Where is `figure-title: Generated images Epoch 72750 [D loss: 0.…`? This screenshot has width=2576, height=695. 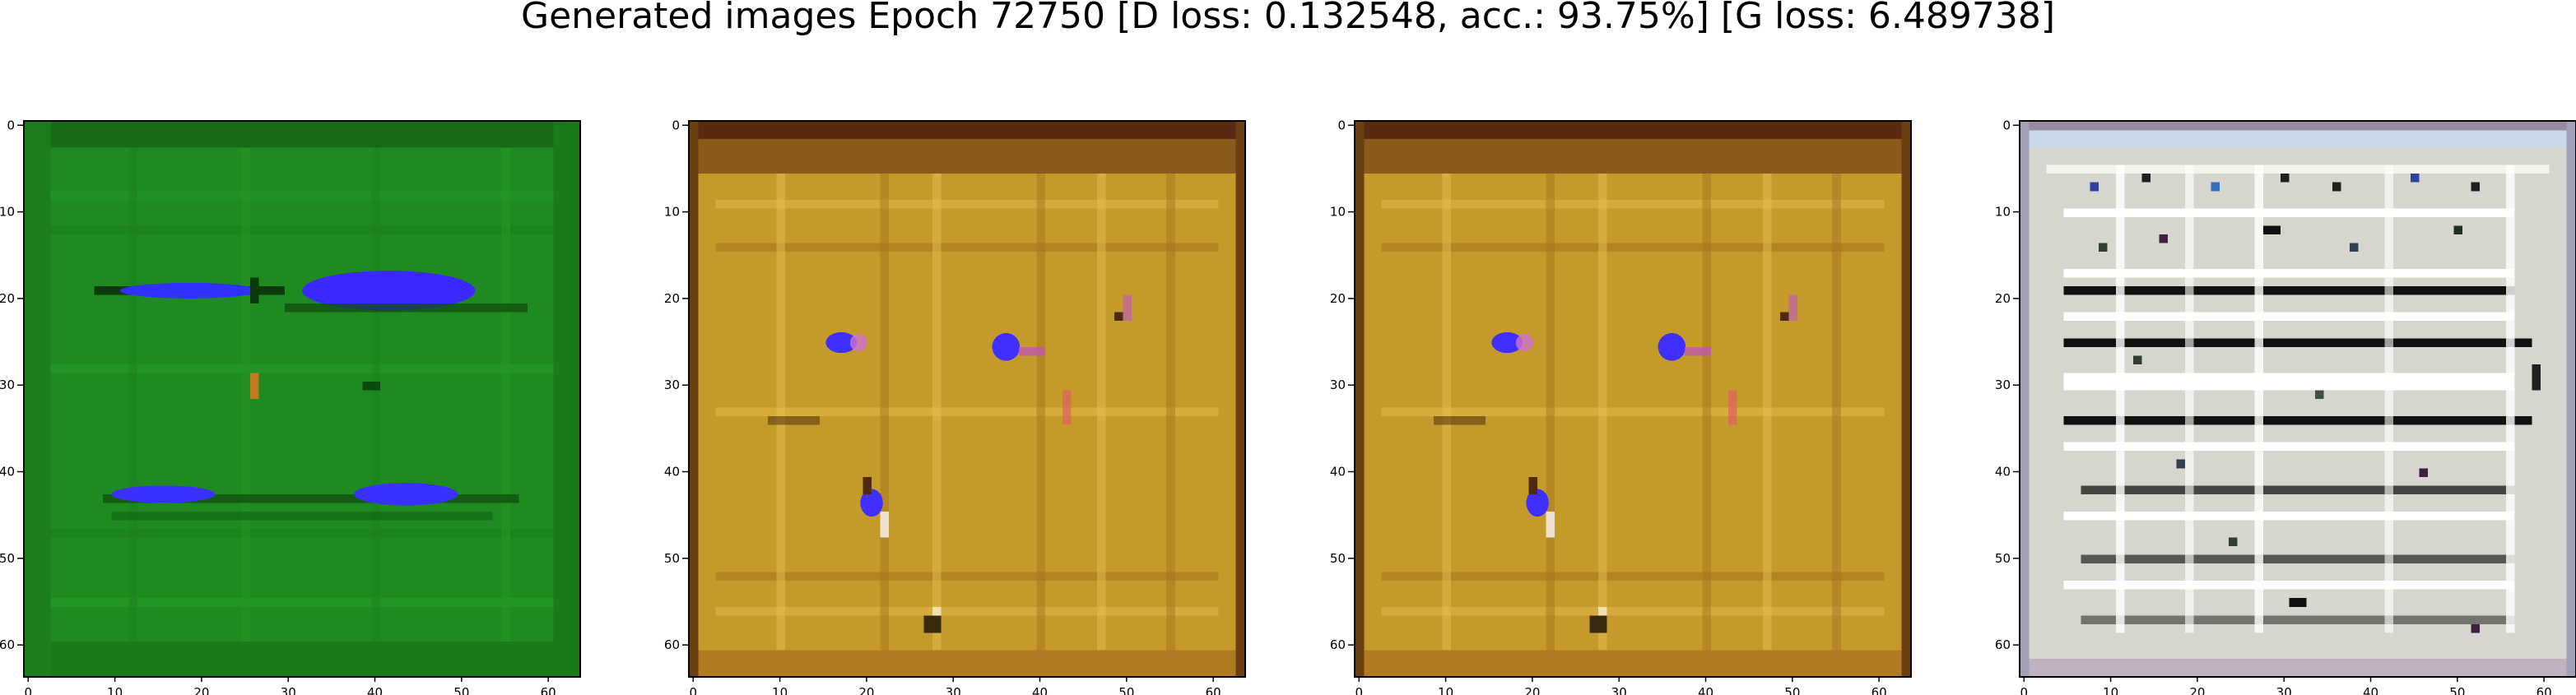 figure-title: Generated images Epoch 72750 [D loss: 0.… is located at coordinates (1288, 18).